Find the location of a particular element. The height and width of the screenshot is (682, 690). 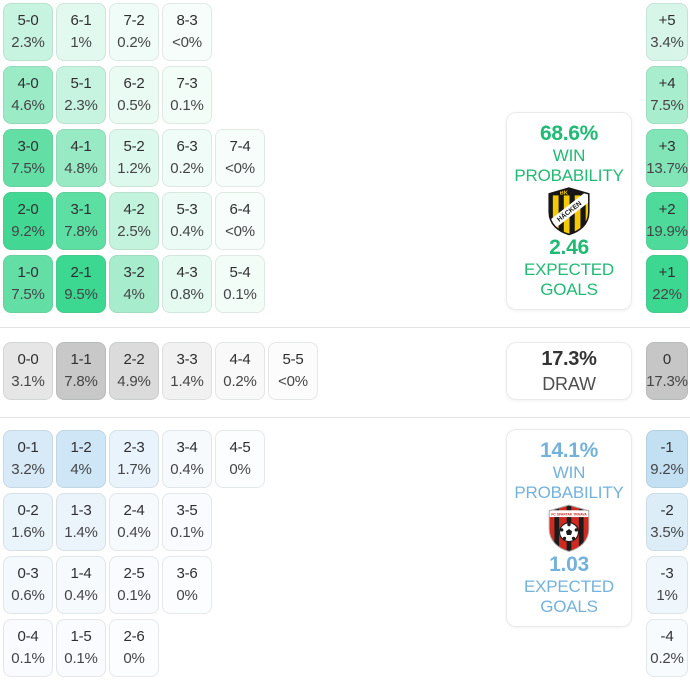

score-cell-4-4: 4-4 0.2% is located at coordinates (240, 371).